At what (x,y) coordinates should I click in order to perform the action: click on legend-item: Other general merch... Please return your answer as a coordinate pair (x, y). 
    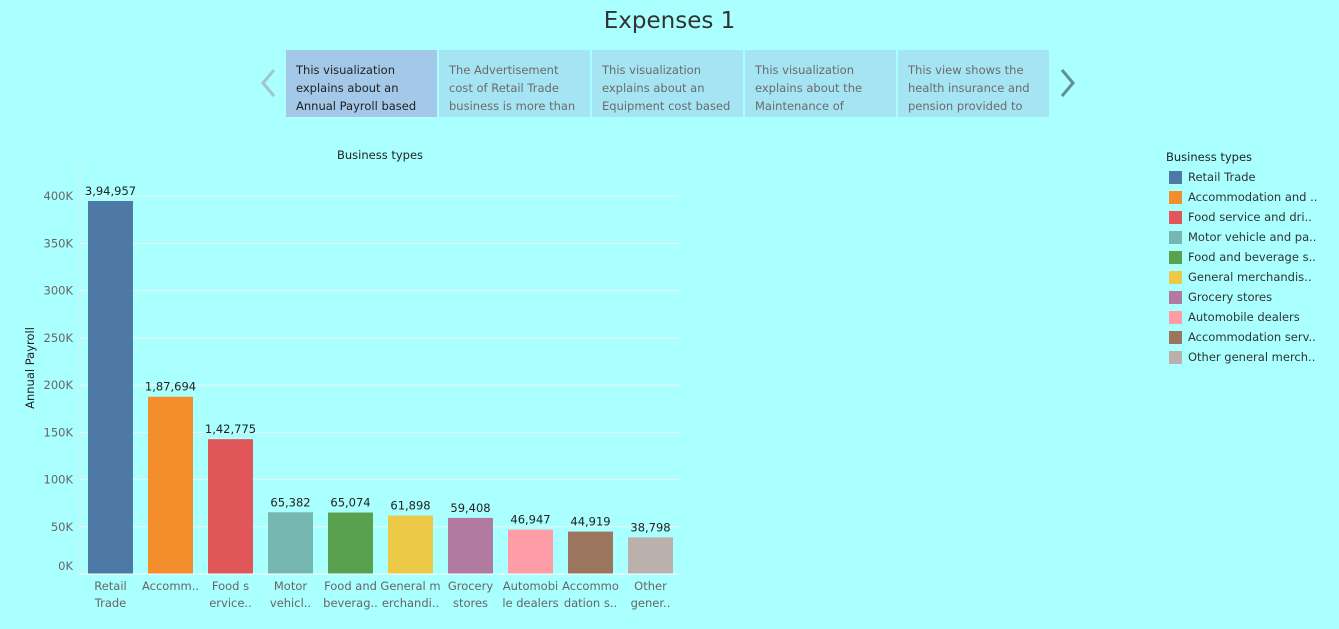
    Looking at the image, I should click on (1252, 357).